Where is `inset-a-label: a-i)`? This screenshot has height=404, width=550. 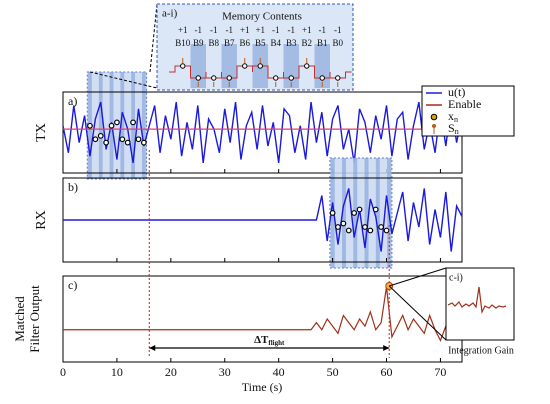
inset-a-label: a-i) is located at coordinates (170, 14).